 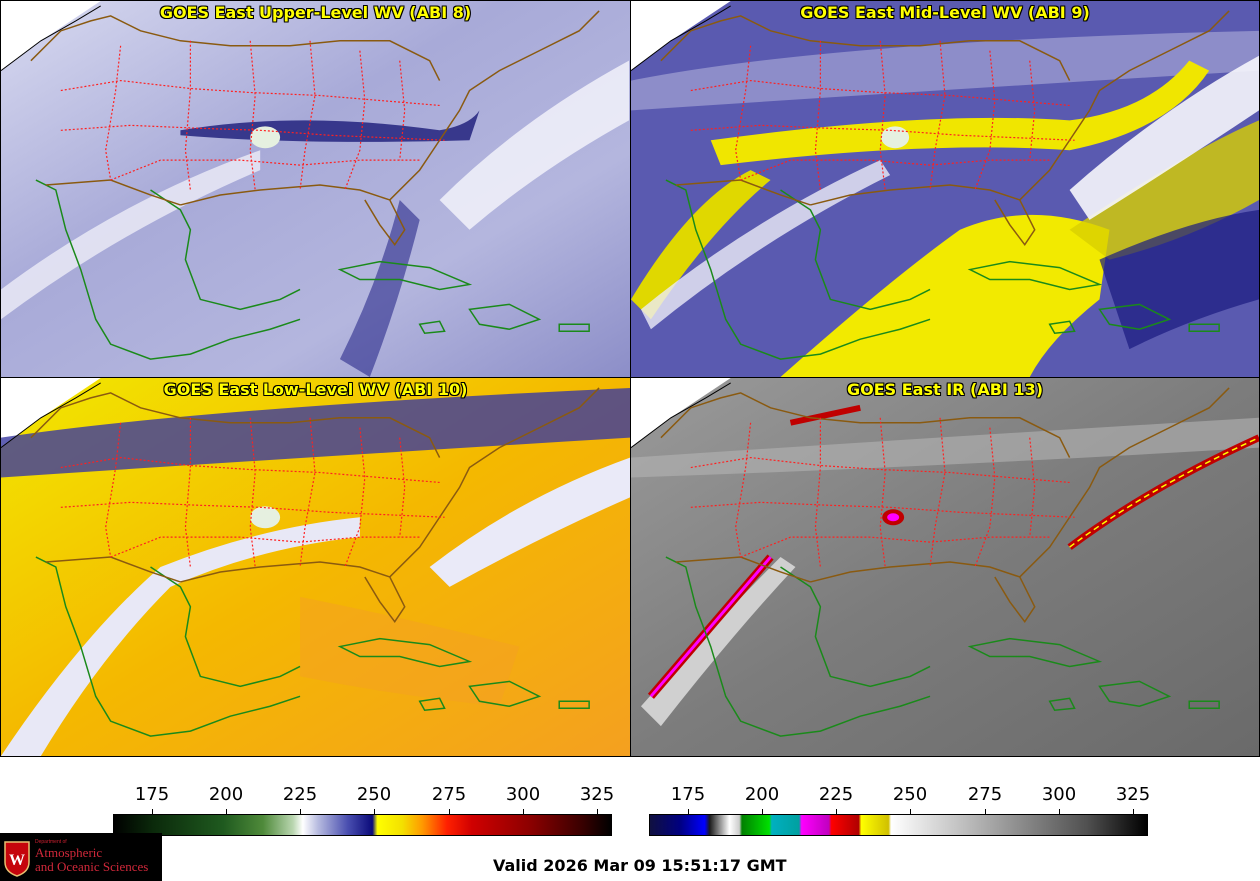 What do you see at coordinates (374, 794) in the screenshot?
I see `wv-colorbar-tick-label: 250` at bounding box center [374, 794].